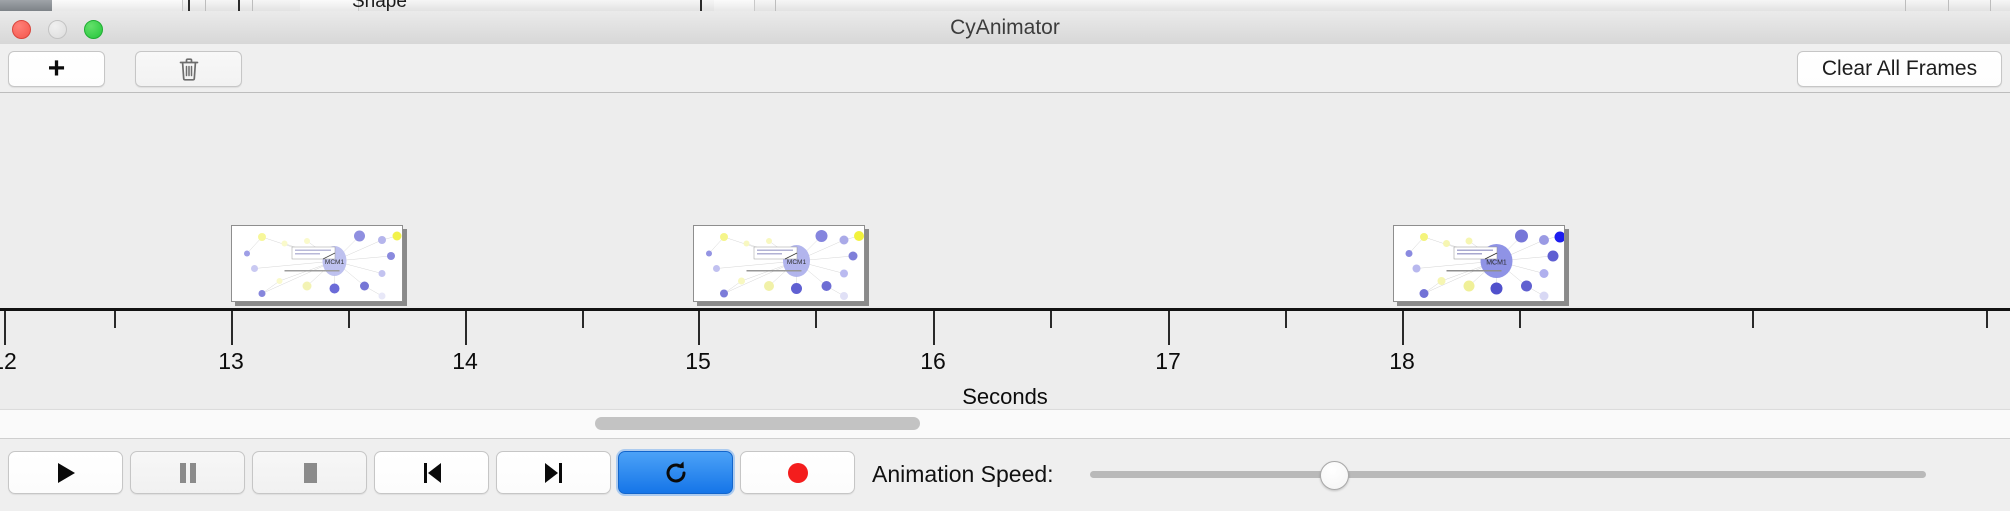 This screenshot has width=2010, height=511. Describe the element at coordinates (1334, 475) in the screenshot. I see `slider-thumb` at that location.